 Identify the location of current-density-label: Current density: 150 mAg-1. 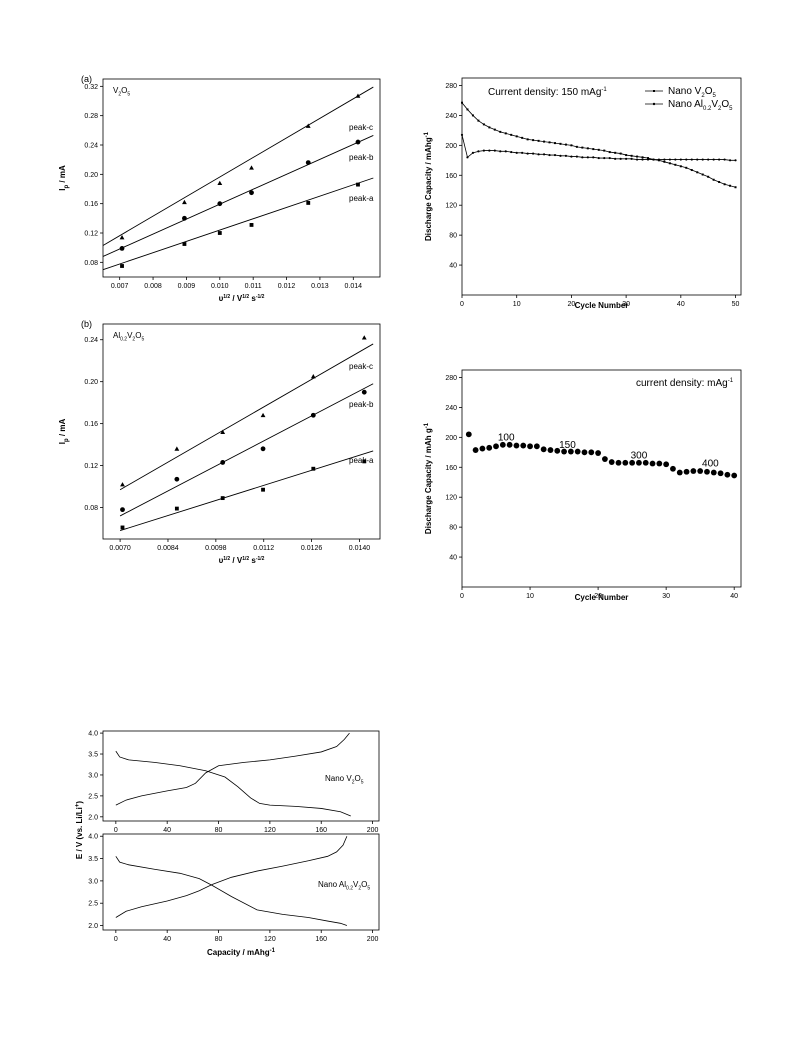
(547, 92).